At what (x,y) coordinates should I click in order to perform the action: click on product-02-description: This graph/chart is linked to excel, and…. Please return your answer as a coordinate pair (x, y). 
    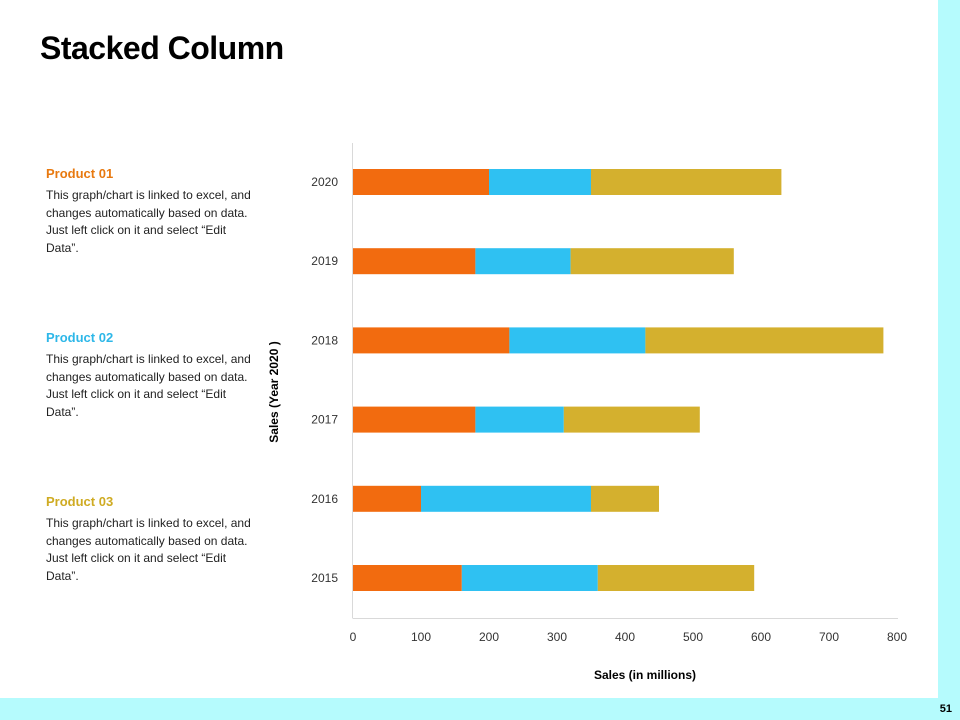
    Looking at the image, I should click on (148, 385).